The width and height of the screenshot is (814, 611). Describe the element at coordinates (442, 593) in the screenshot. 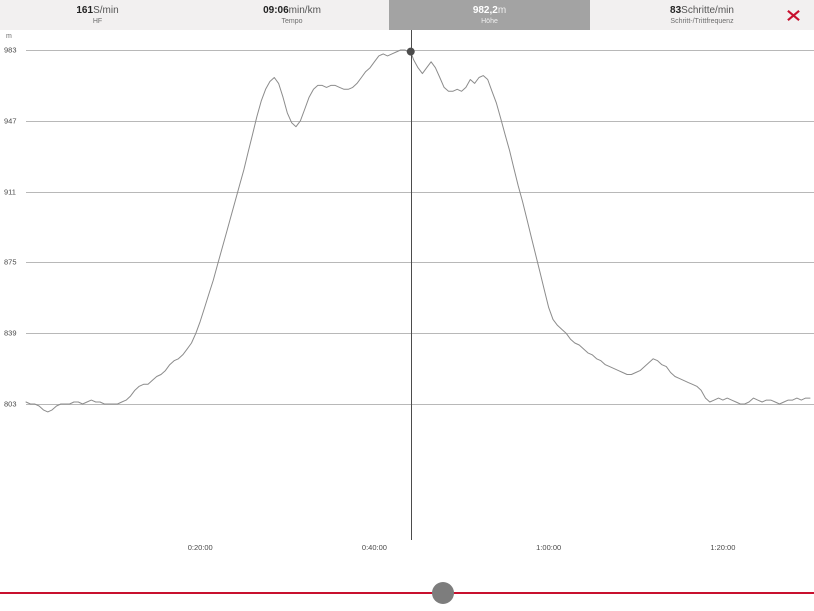

I see `scrubber-handle` at that location.